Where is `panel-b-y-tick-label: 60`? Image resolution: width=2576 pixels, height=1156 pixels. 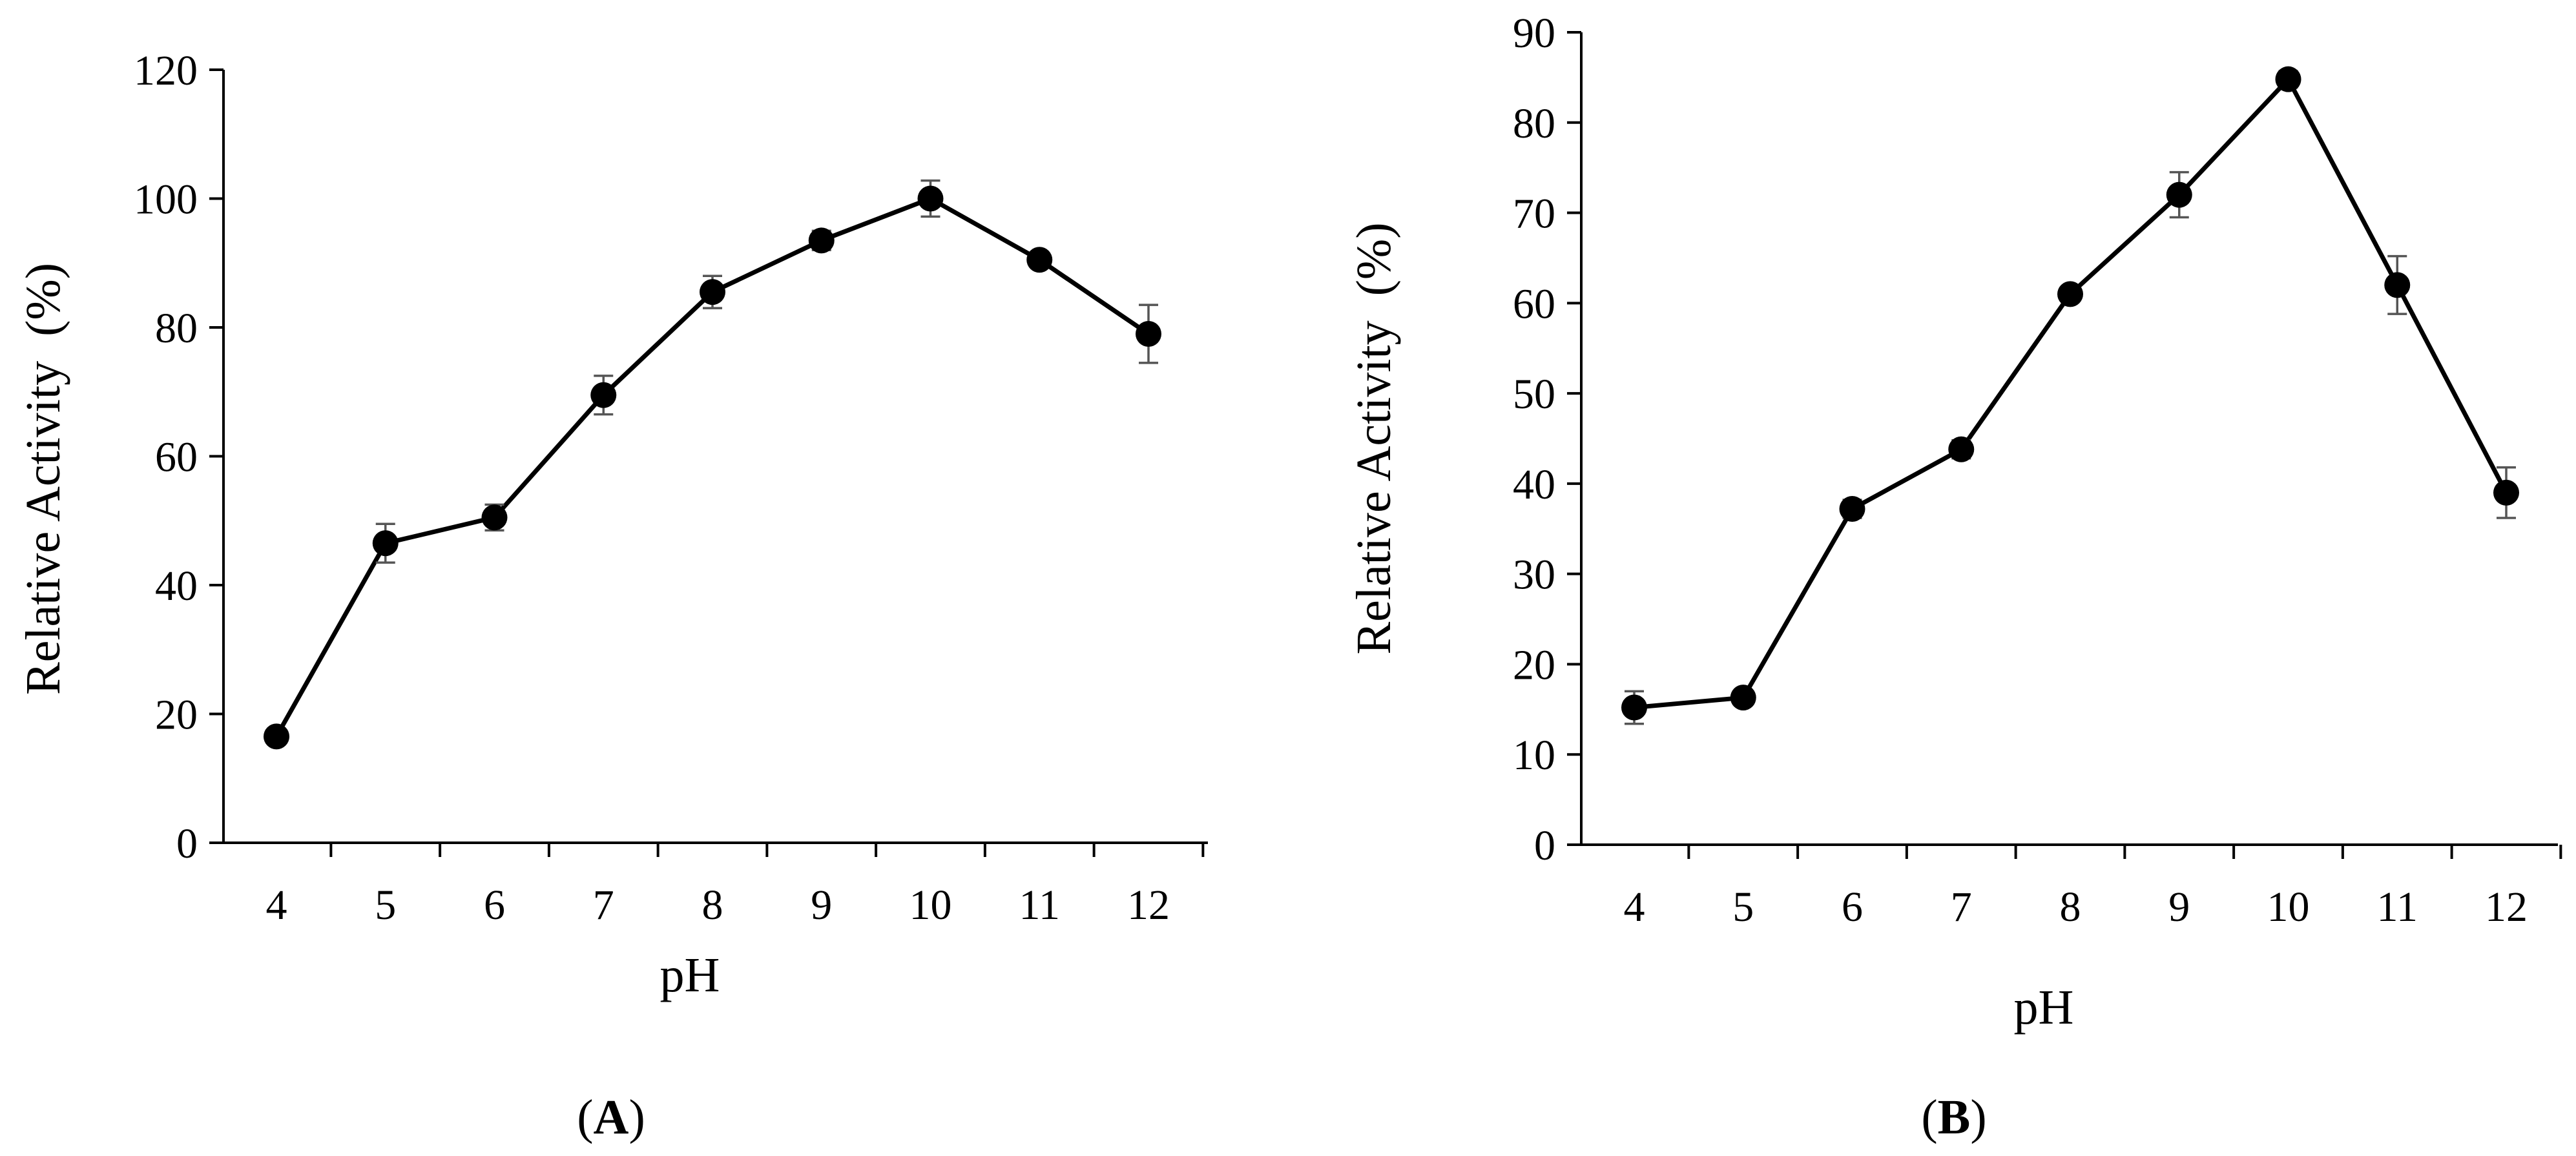 panel-b-y-tick-label: 60 is located at coordinates (1534, 303).